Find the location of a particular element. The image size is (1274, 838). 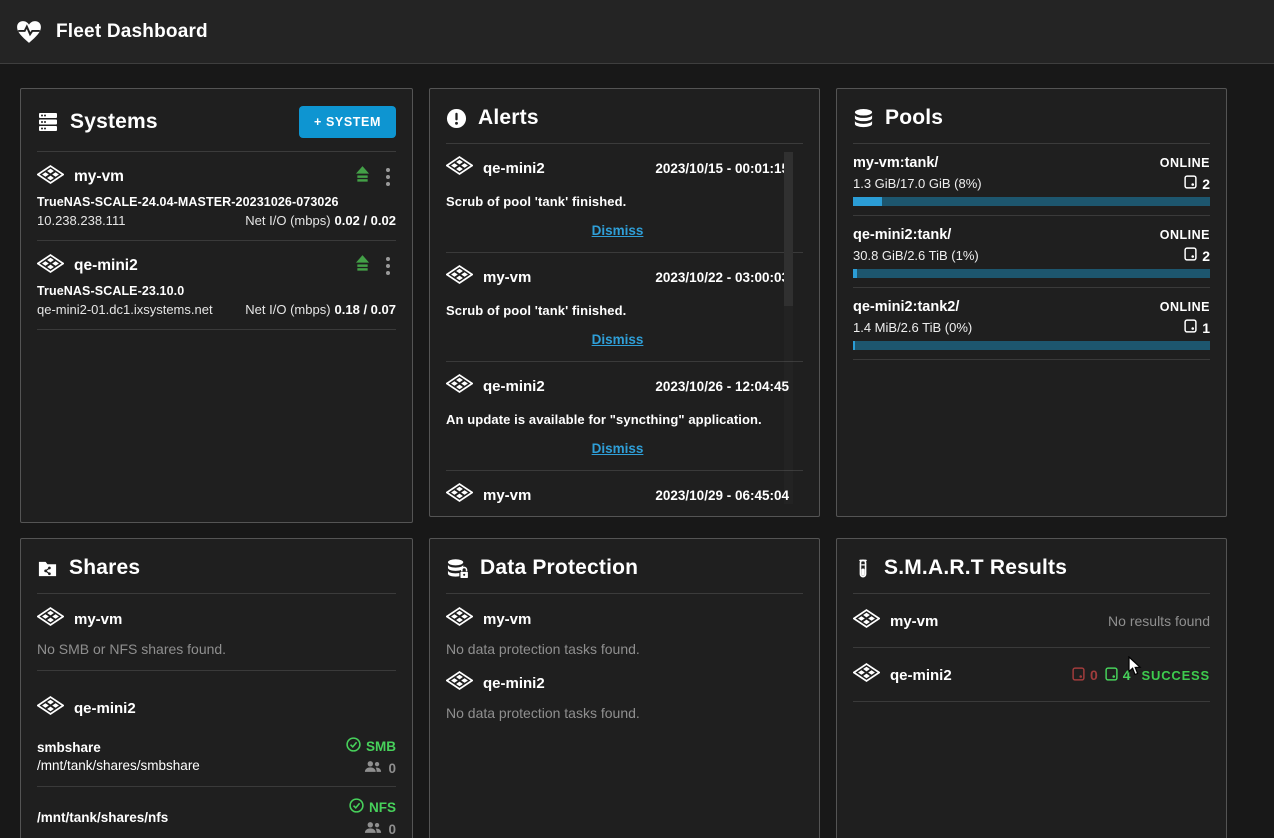

smart-stats: 0 4 SUCCESS is located at coordinates (1141, 675).